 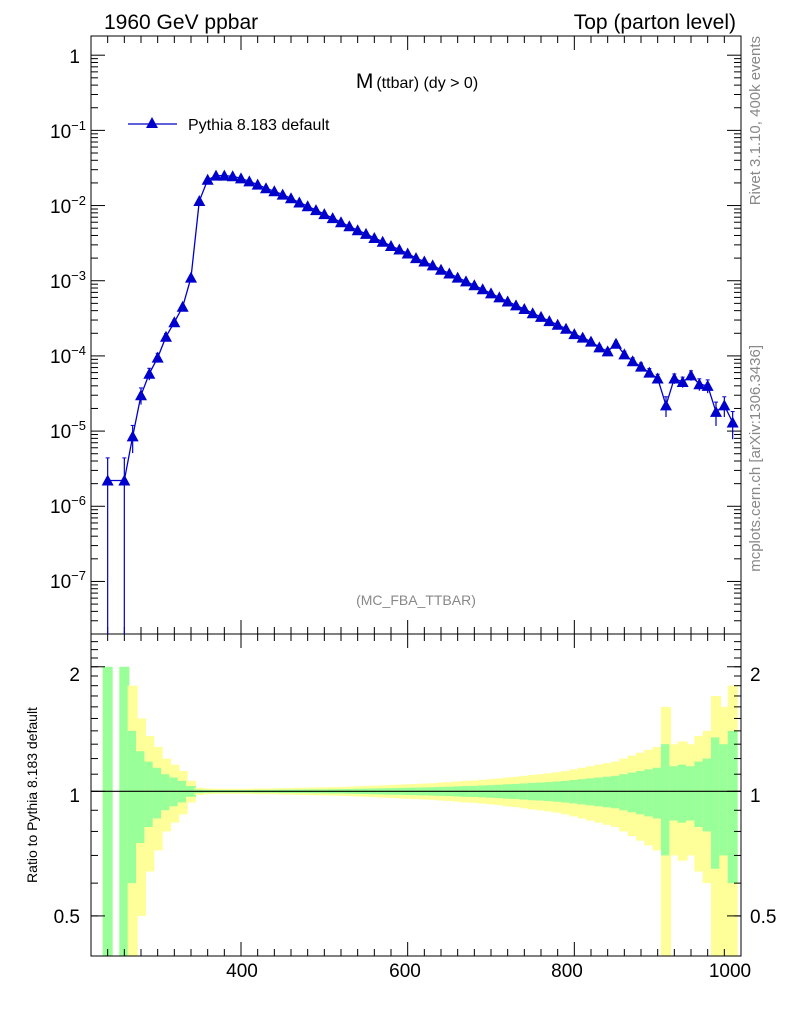 I want to click on ytick-label-1: 1, so click(x=74, y=57).